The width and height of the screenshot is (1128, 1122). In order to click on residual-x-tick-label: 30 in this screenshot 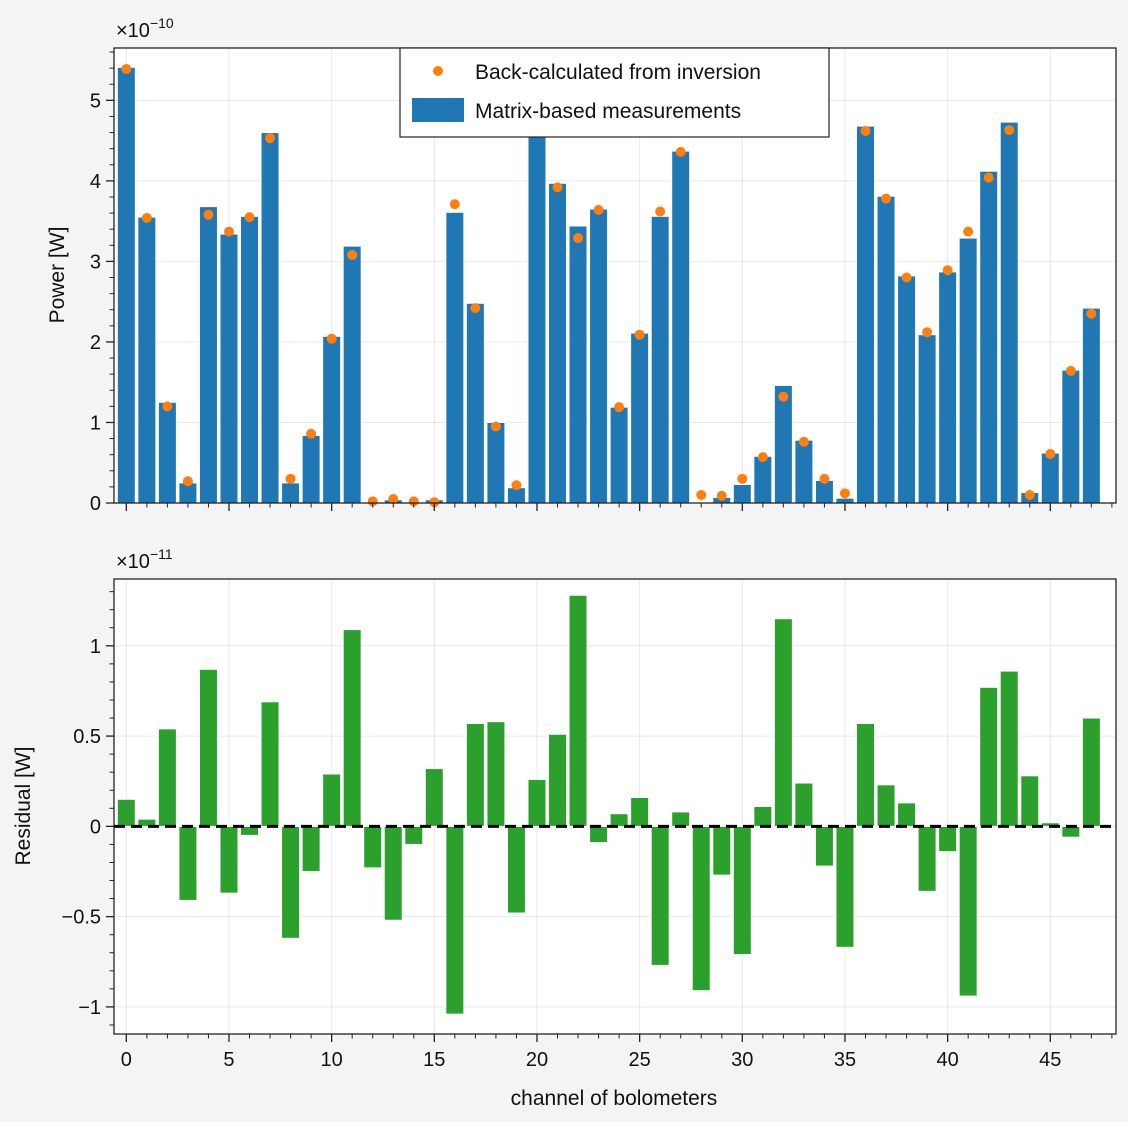, I will do `click(742, 1060)`.